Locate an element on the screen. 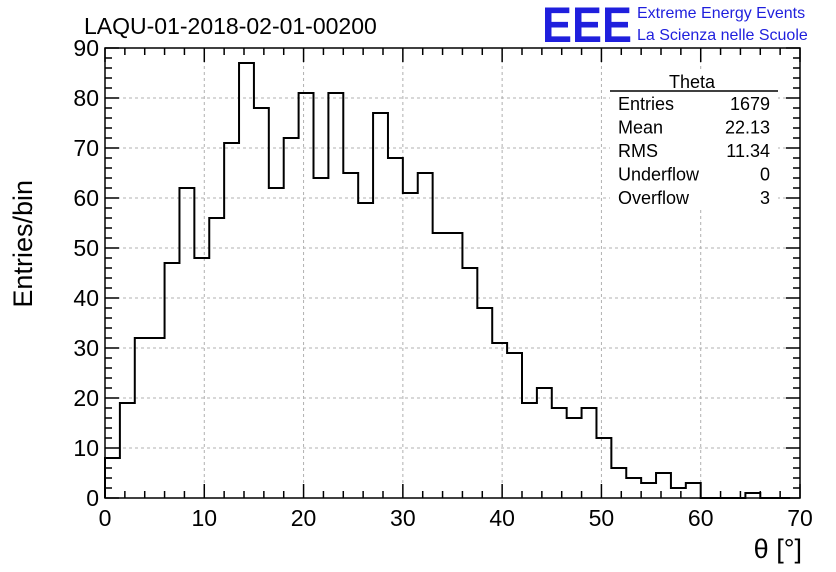 The image size is (836, 572). stats-name: Theta is located at coordinates (692, 82).